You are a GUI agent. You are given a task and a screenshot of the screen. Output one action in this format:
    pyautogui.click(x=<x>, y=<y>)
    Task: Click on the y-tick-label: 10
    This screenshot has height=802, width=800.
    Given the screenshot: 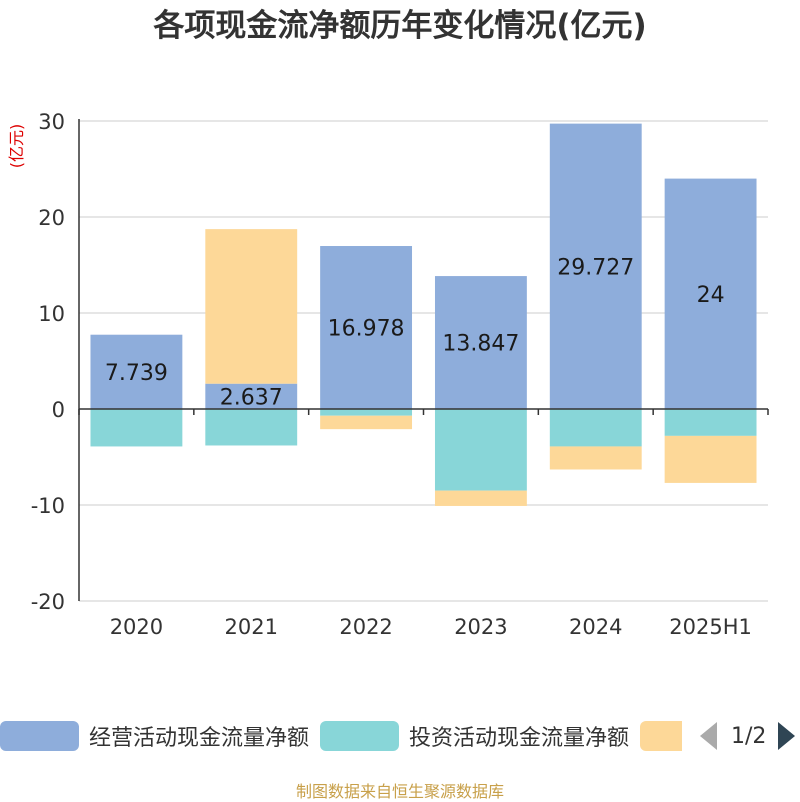 What is the action you would take?
    pyautogui.click(x=51, y=314)
    